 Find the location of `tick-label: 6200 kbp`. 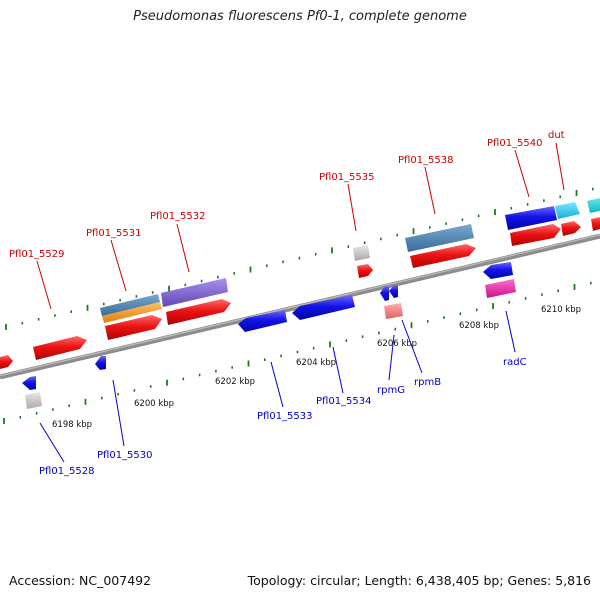

tick-label: 6200 kbp is located at coordinates (154, 404).